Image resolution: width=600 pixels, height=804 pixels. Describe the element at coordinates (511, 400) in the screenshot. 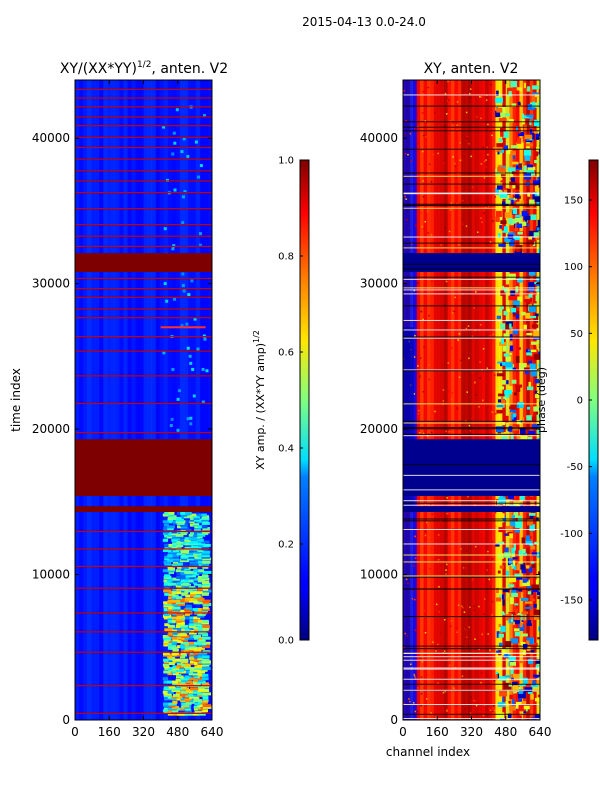

I see `right-heatmap-column` at that location.